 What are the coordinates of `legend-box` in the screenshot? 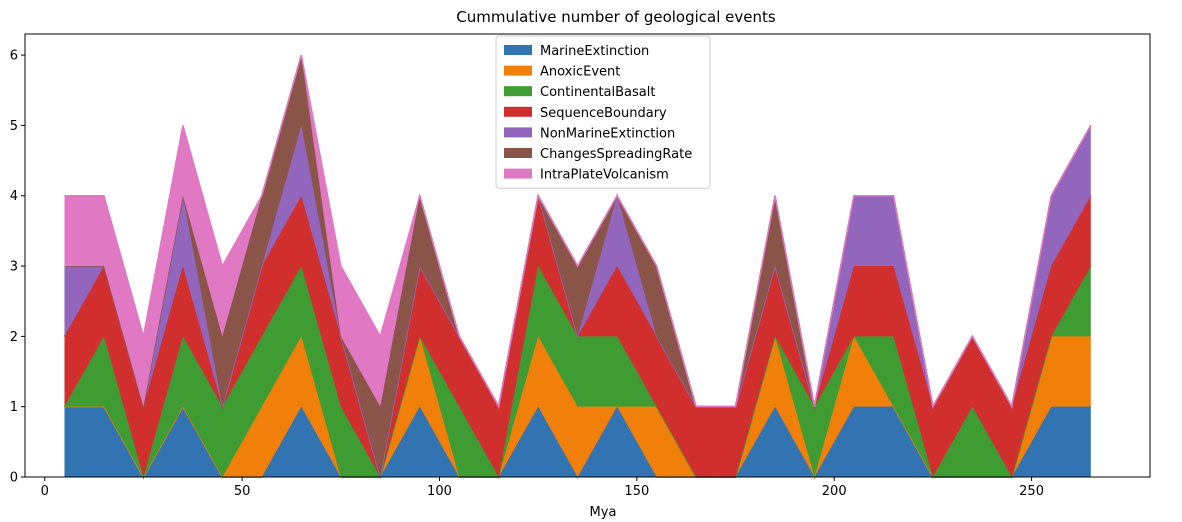 It's located at (603, 112).